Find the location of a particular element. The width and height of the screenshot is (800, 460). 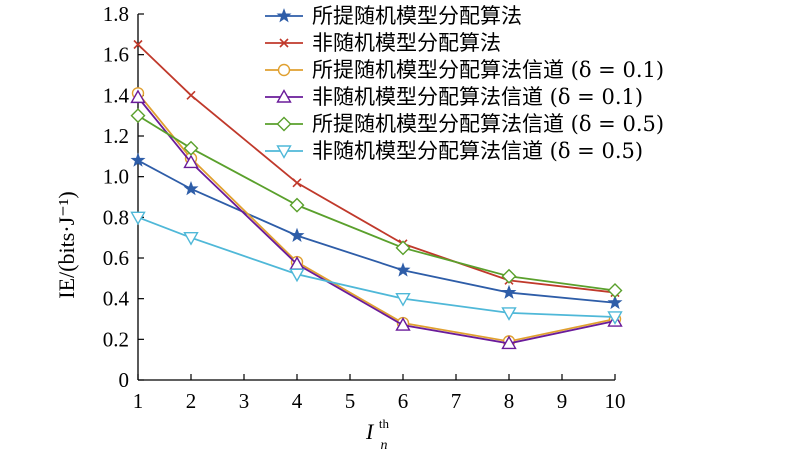

y-tick-label: 0.2 is located at coordinates (116, 339).